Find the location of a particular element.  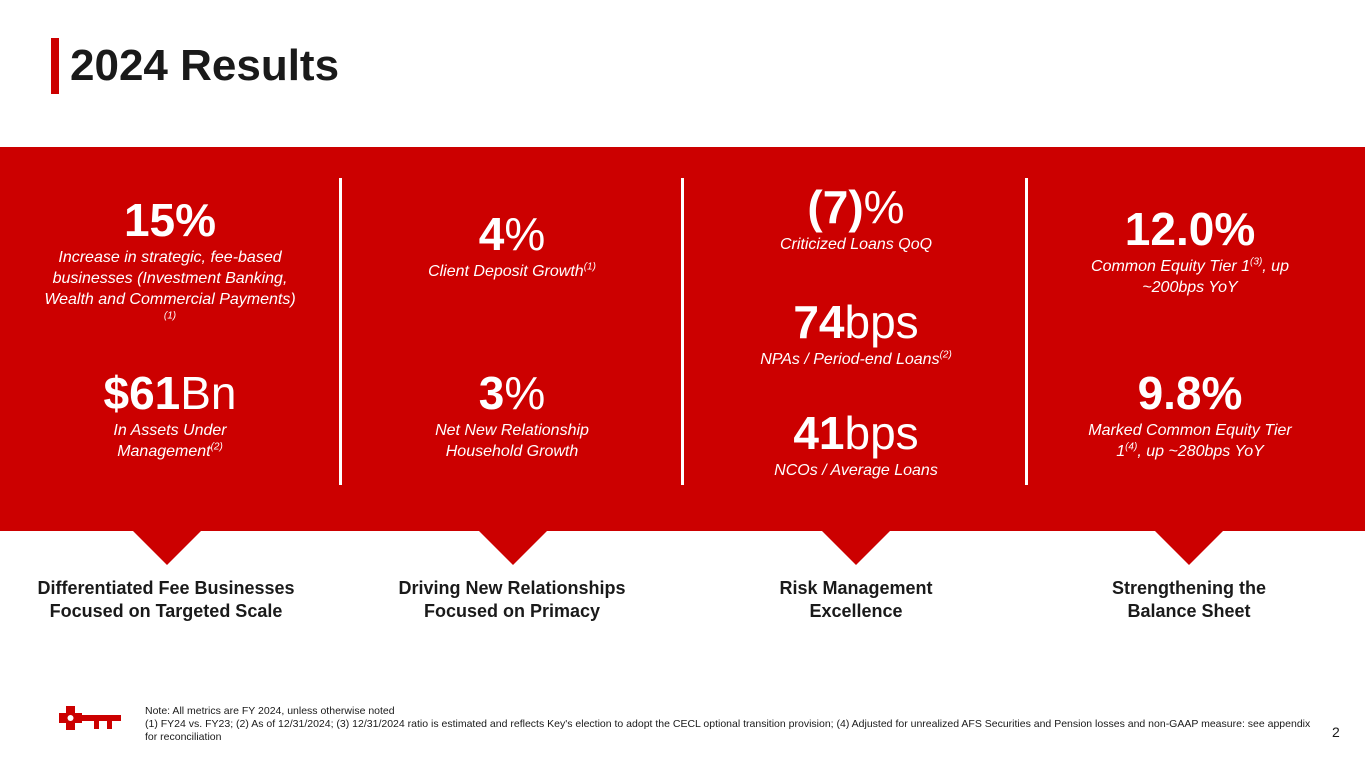

key-logo-icon is located at coordinates (90, 718).